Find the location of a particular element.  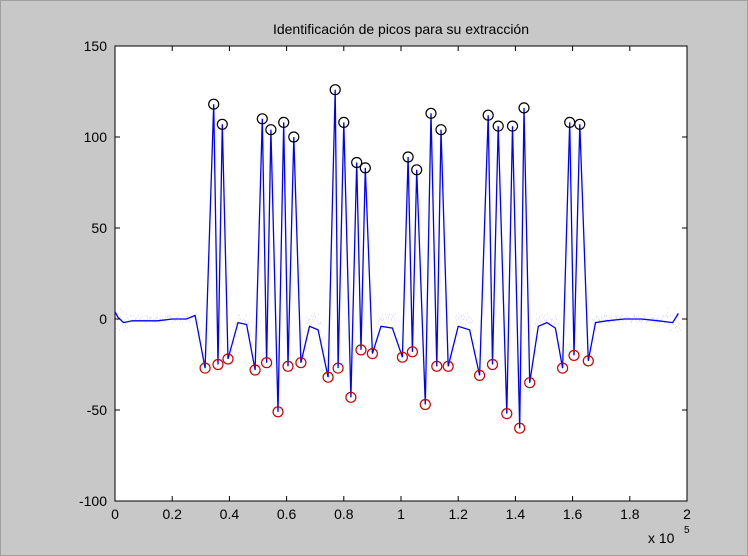

y-tick-label: 100 is located at coordinates (96, 137).